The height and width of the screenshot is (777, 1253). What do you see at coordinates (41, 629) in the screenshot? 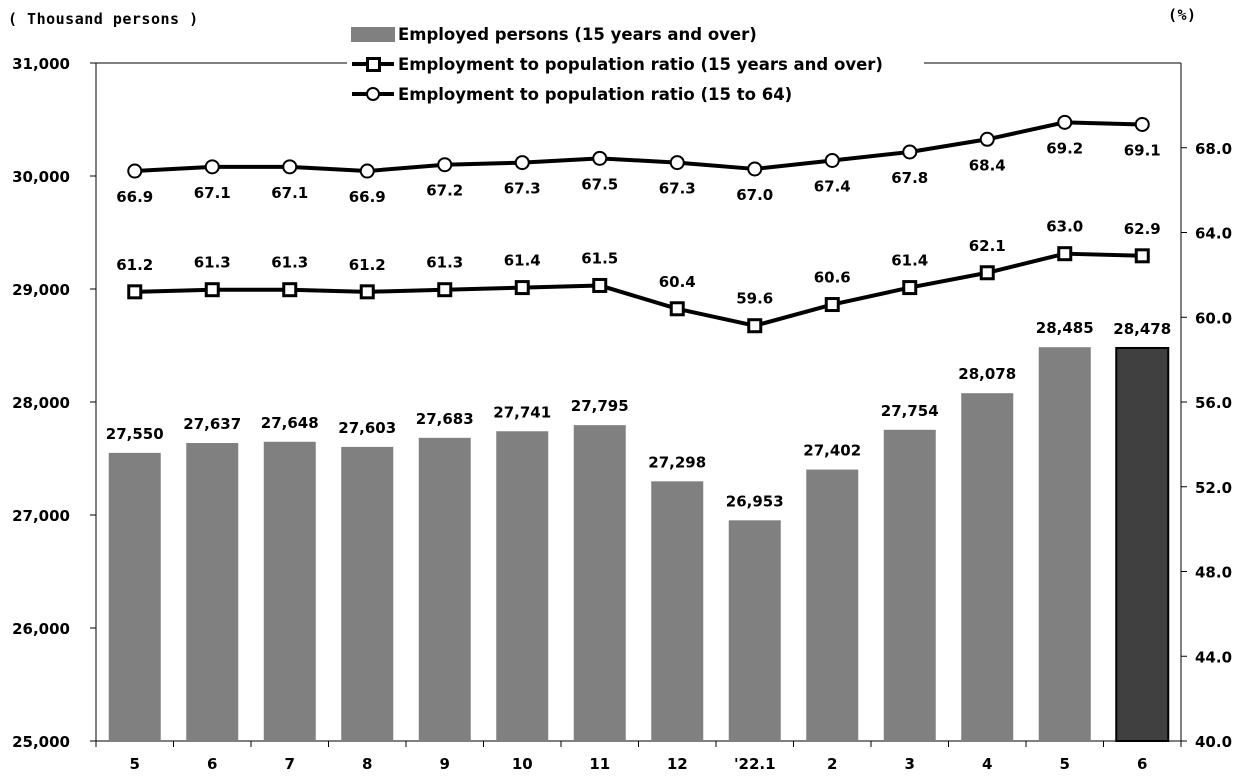
I see `left-tick-label: 26,000` at bounding box center [41, 629].